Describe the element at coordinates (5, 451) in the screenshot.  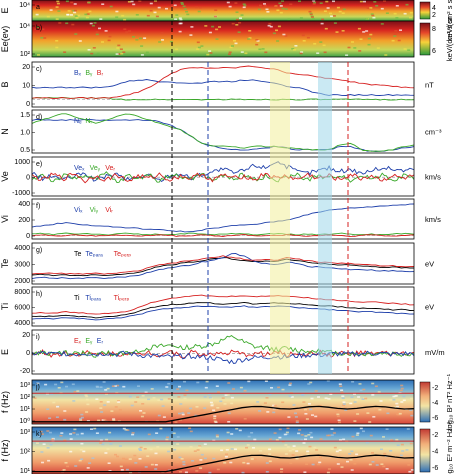
I see `y-axis-label: f (Hz)` at that location.